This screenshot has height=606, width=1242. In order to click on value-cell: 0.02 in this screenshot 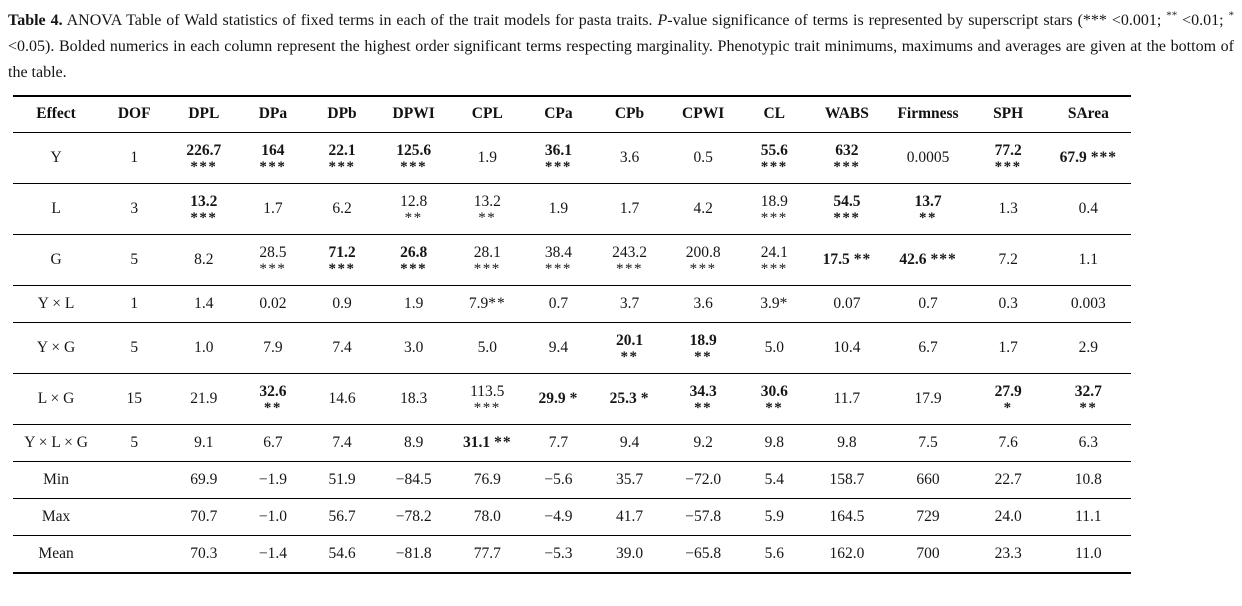, I will do `click(273, 304)`.